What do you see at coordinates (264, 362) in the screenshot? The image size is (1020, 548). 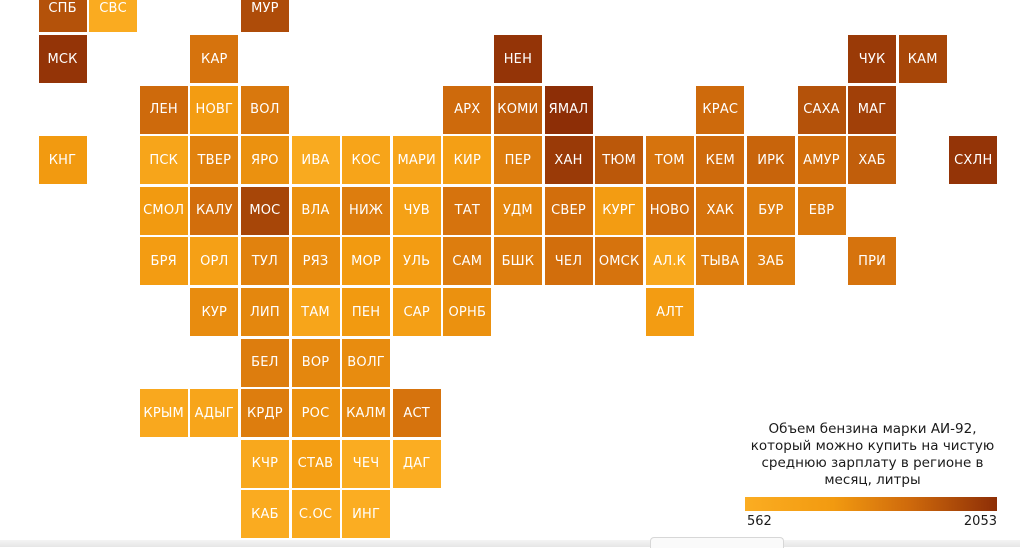 I see `region-tile: БЕЛ` at bounding box center [264, 362].